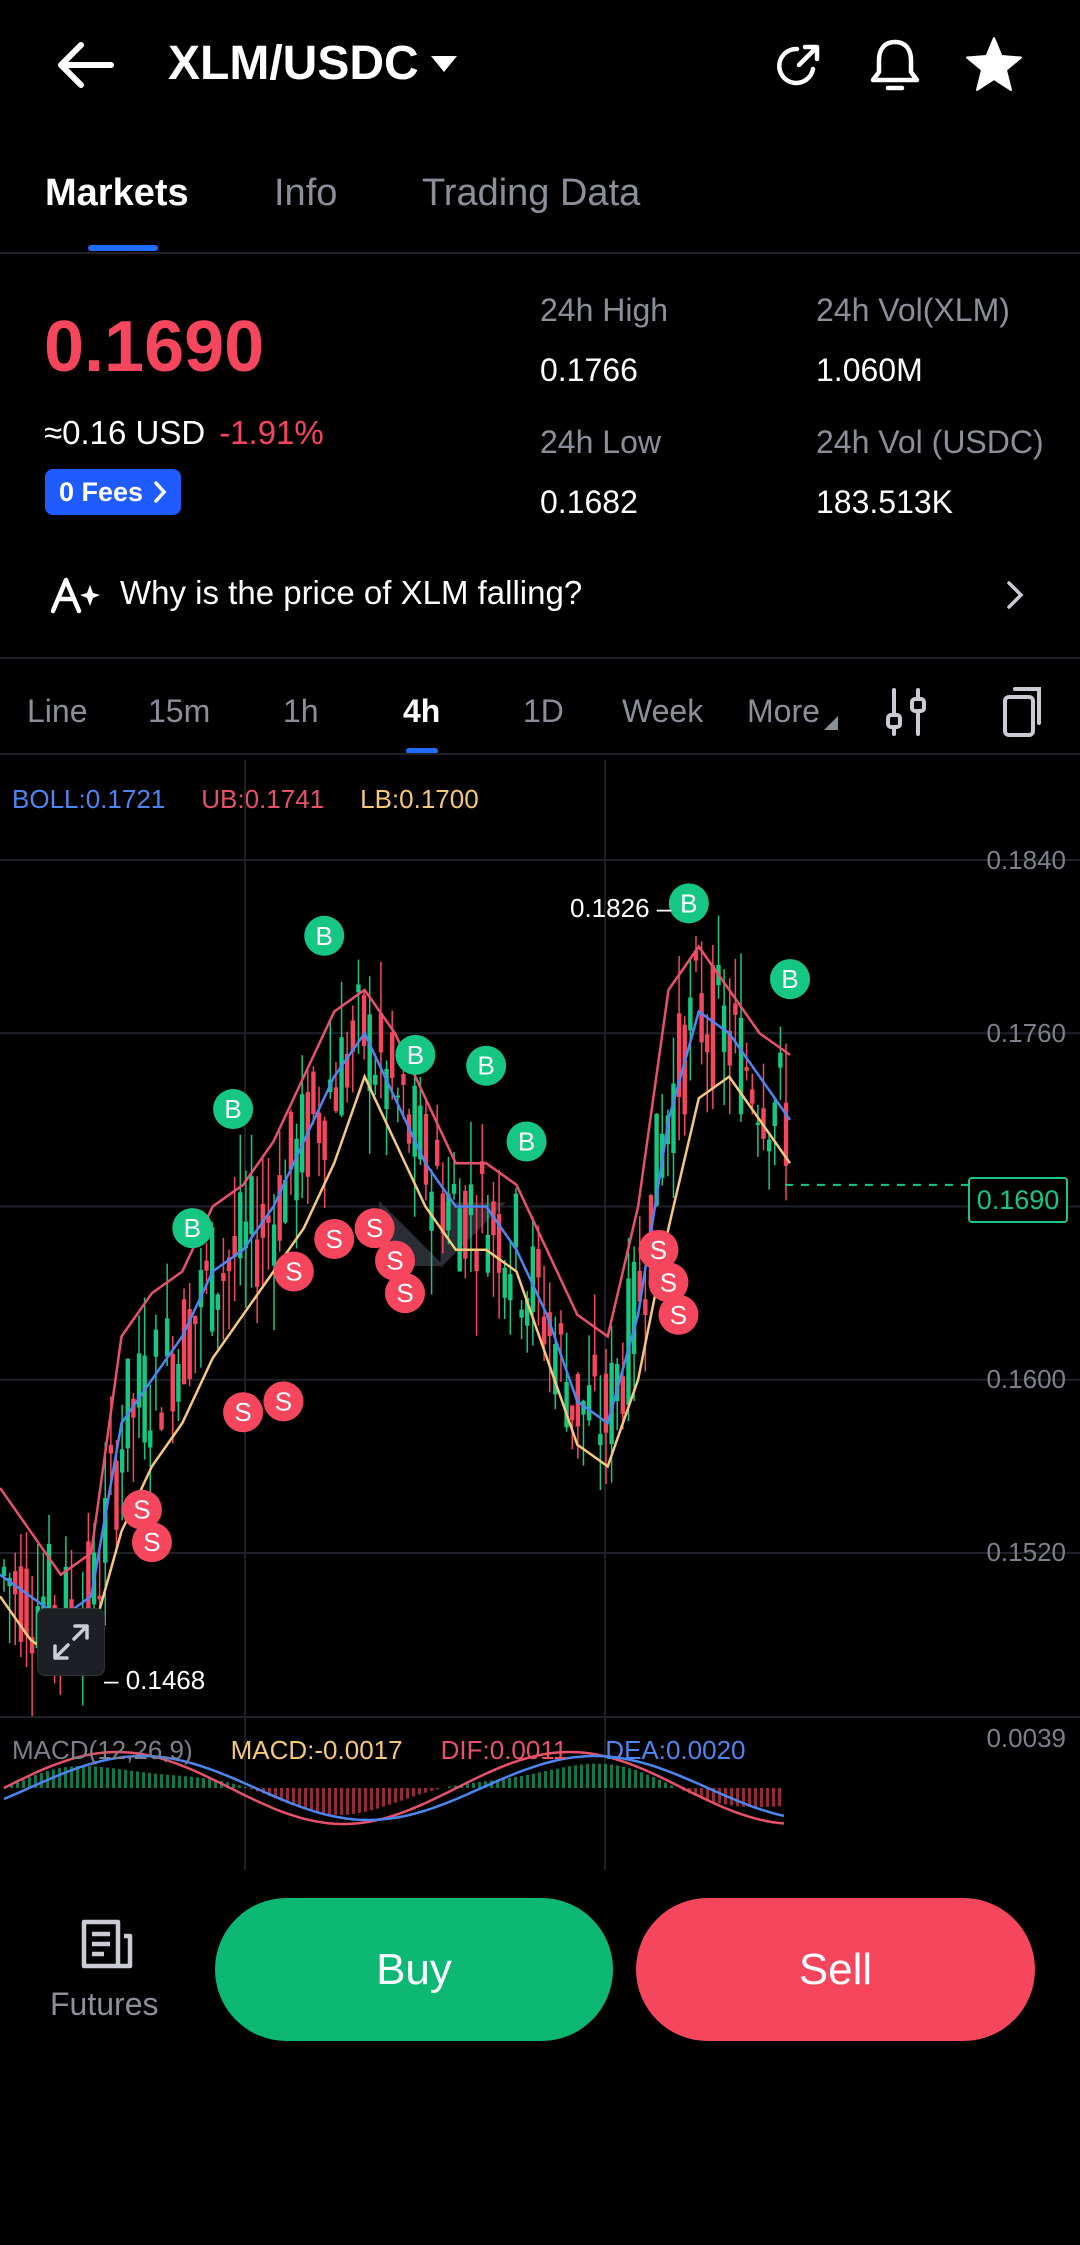  I want to click on layout-toggle-button, so click(1024, 711).